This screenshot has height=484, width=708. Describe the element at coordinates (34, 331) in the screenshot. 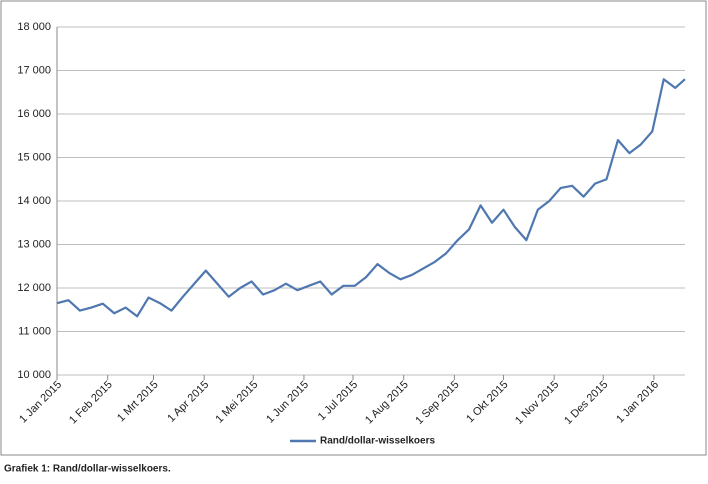

I see `y-tick-label: 11 000` at that location.